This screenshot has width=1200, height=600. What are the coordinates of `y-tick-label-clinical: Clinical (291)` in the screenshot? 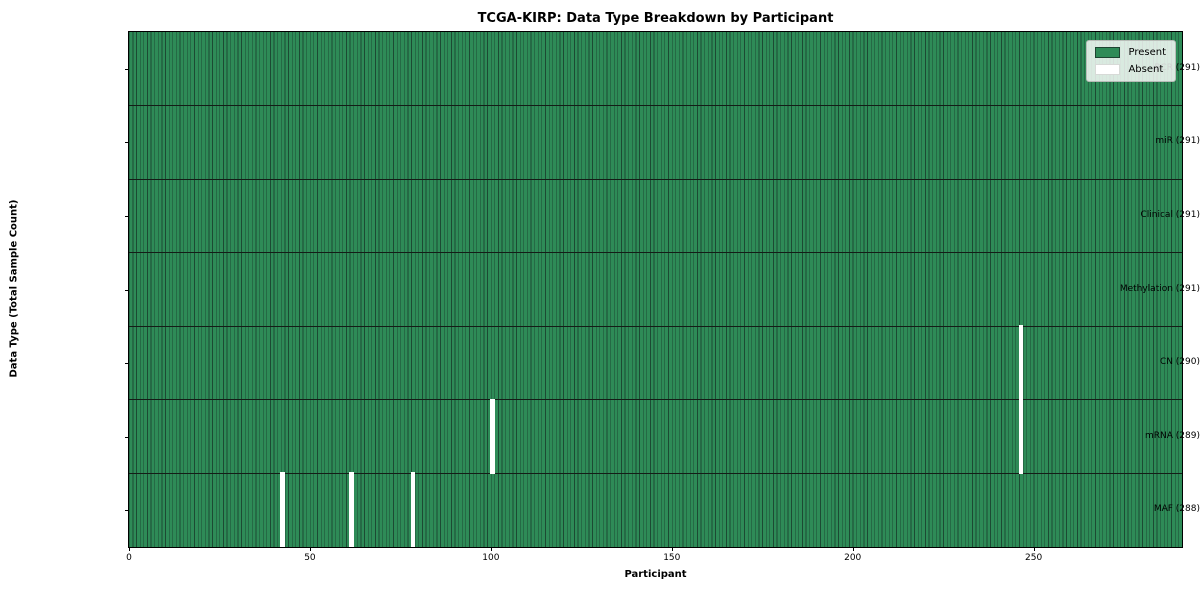 It's located at (1170, 214).